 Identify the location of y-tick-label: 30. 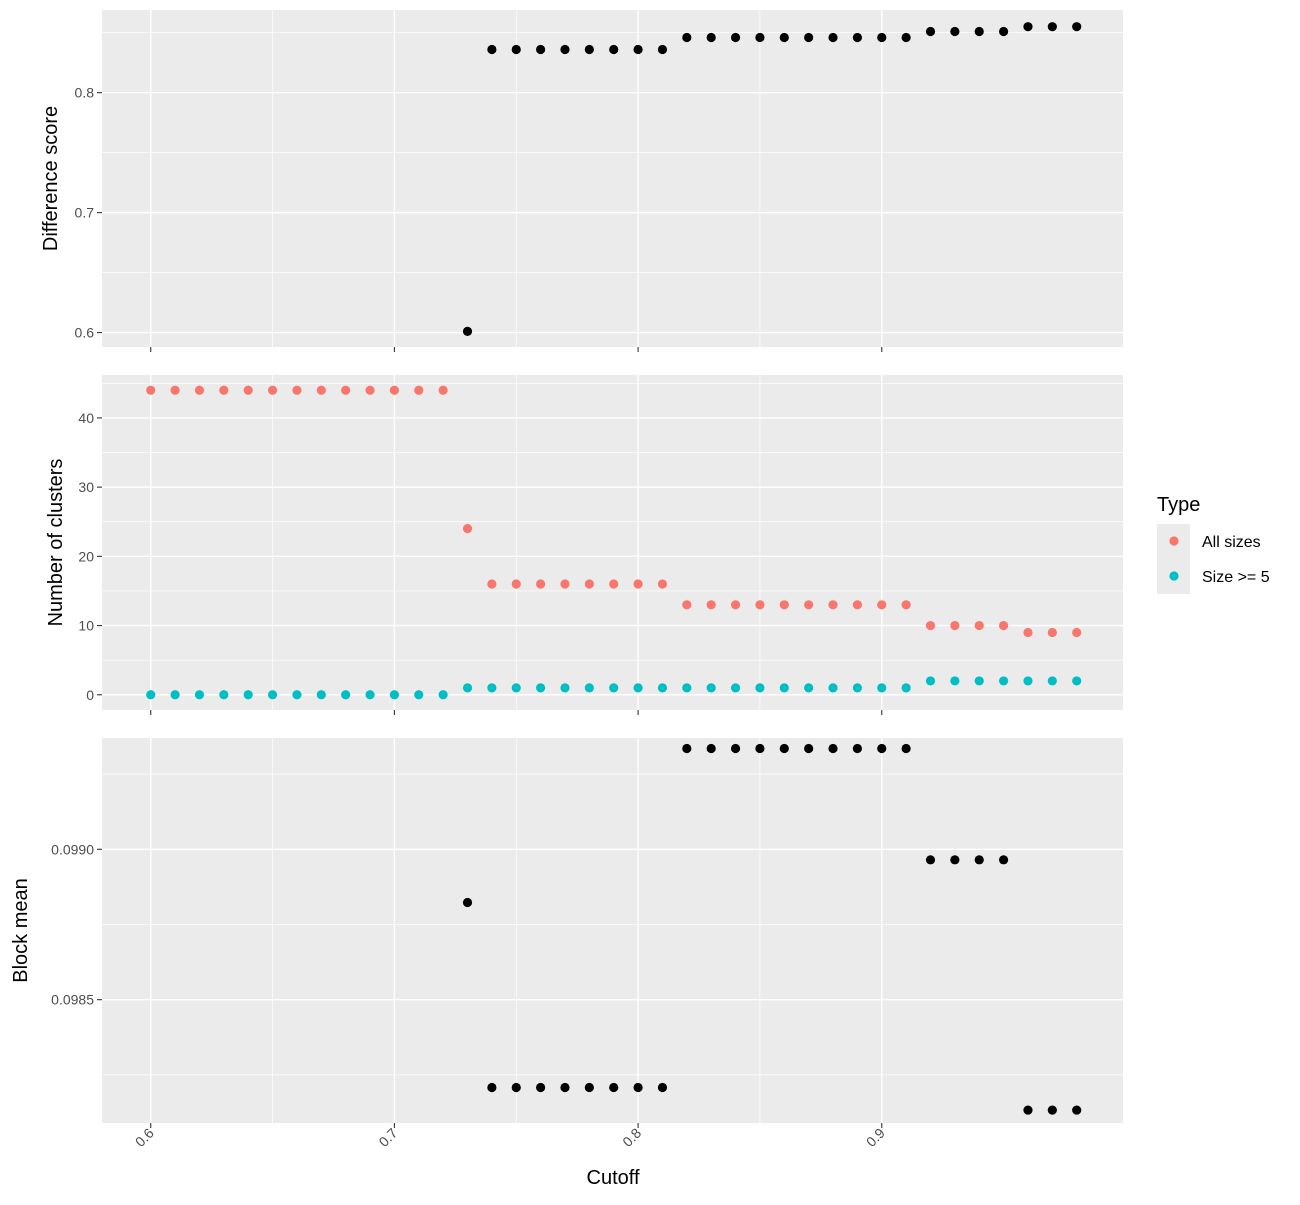
(86, 487).